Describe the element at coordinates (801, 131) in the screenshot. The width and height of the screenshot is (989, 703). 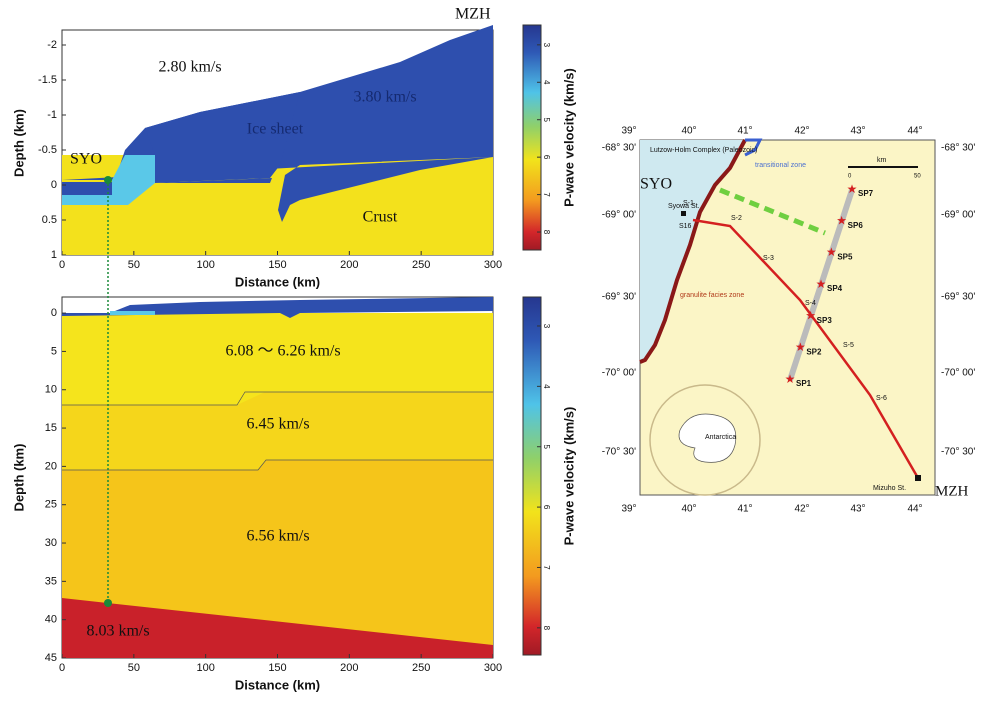
I see `lon-label: 42°` at that location.